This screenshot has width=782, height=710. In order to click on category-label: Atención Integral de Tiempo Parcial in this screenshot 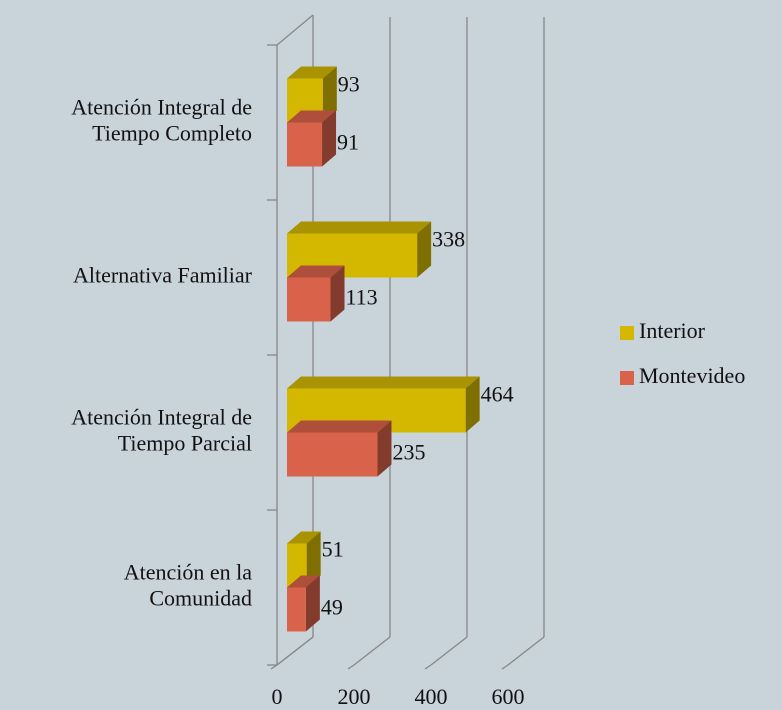, I will do `click(161, 430)`.